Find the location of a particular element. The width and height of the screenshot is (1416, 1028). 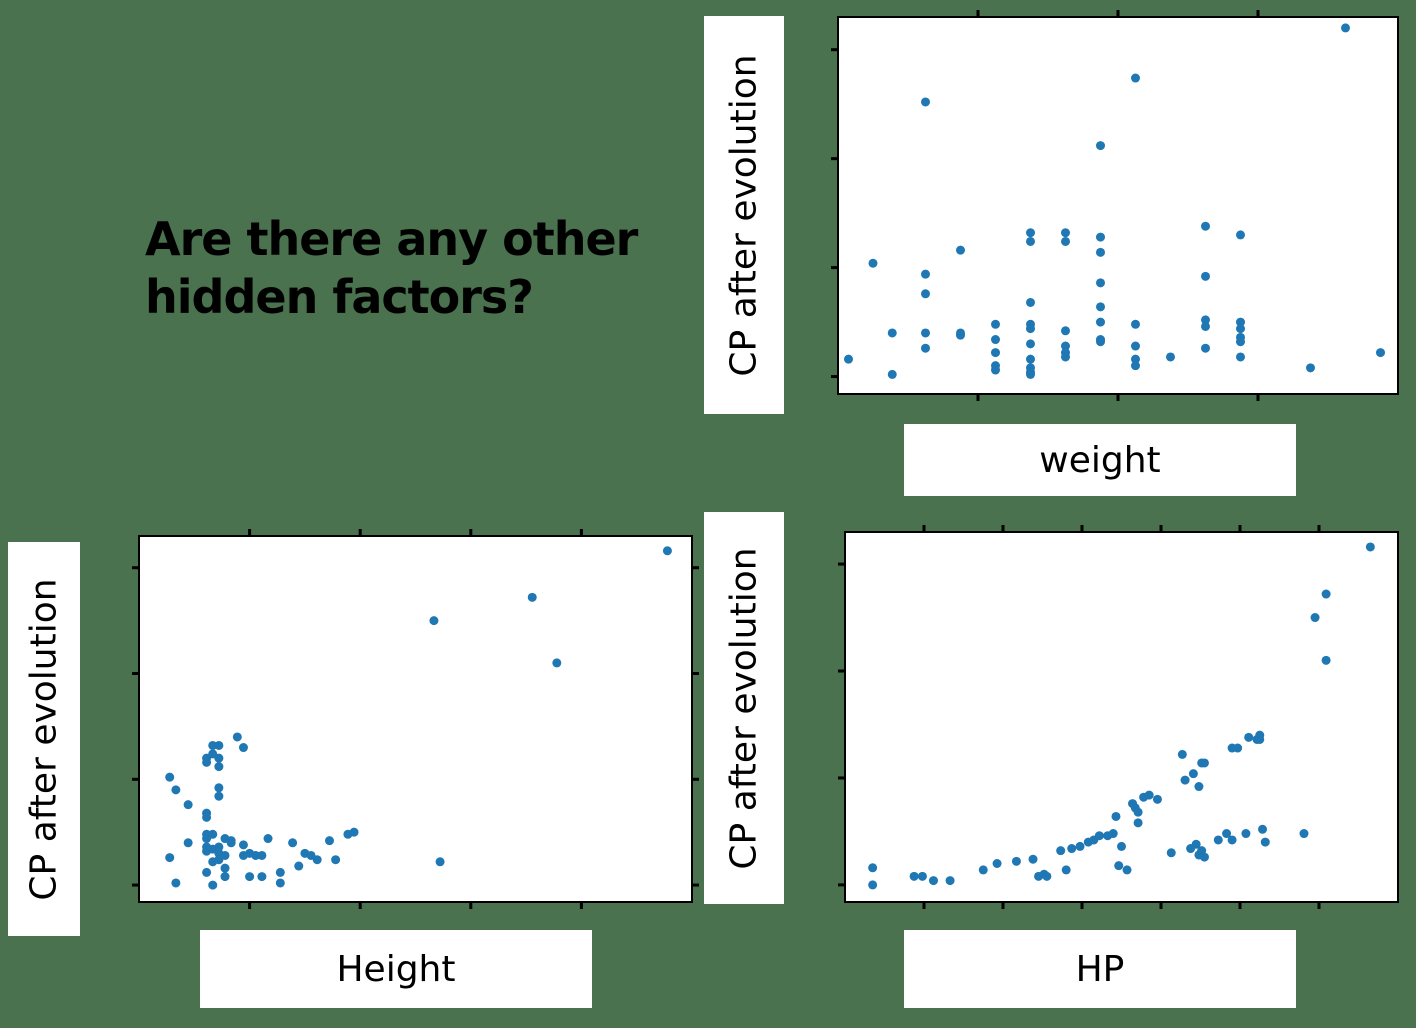

weight-chart-xlabel-box: weight is located at coordinates (1100, 460).